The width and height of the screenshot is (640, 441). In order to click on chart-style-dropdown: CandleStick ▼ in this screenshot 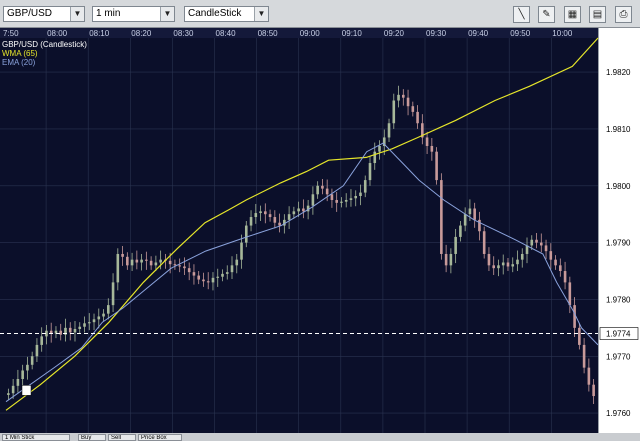, I will do `click(226, 14)`.